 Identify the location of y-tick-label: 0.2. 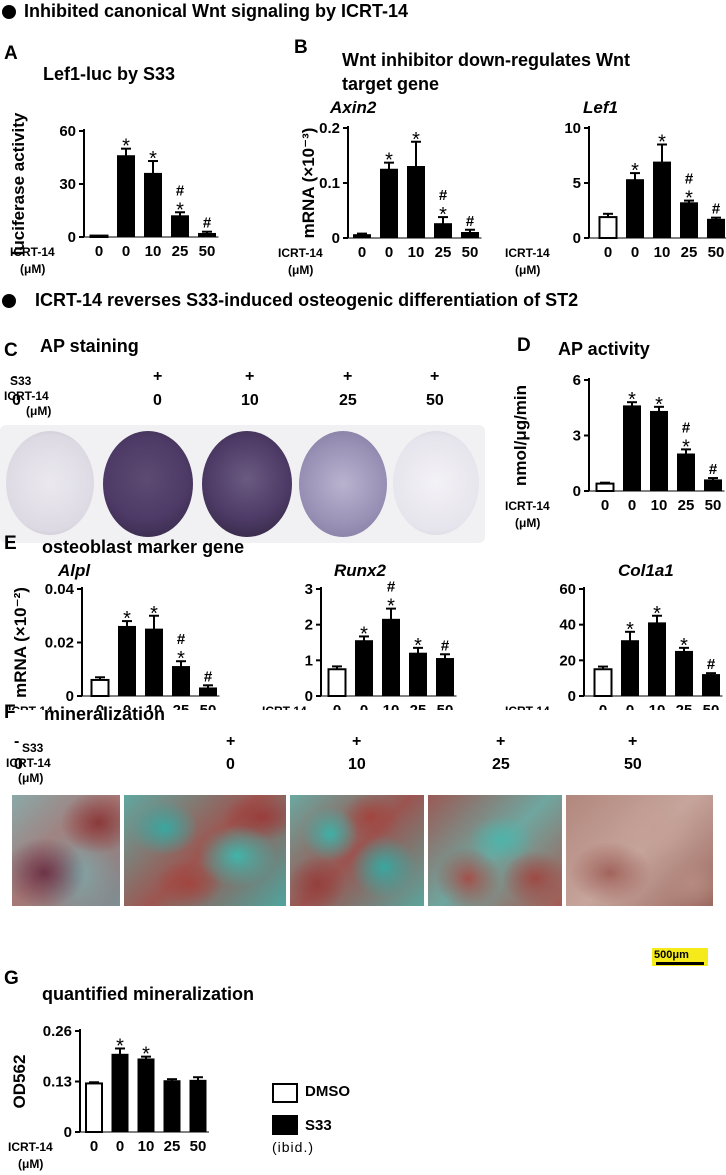
(329, 128).